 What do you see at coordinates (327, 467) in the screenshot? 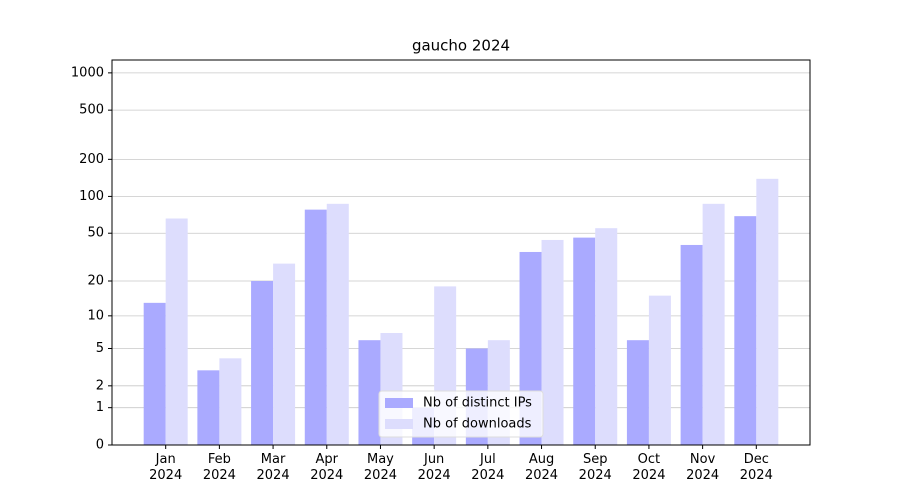
I see `x-tick-label: Apr 2024` at bounding box center [327, 467].